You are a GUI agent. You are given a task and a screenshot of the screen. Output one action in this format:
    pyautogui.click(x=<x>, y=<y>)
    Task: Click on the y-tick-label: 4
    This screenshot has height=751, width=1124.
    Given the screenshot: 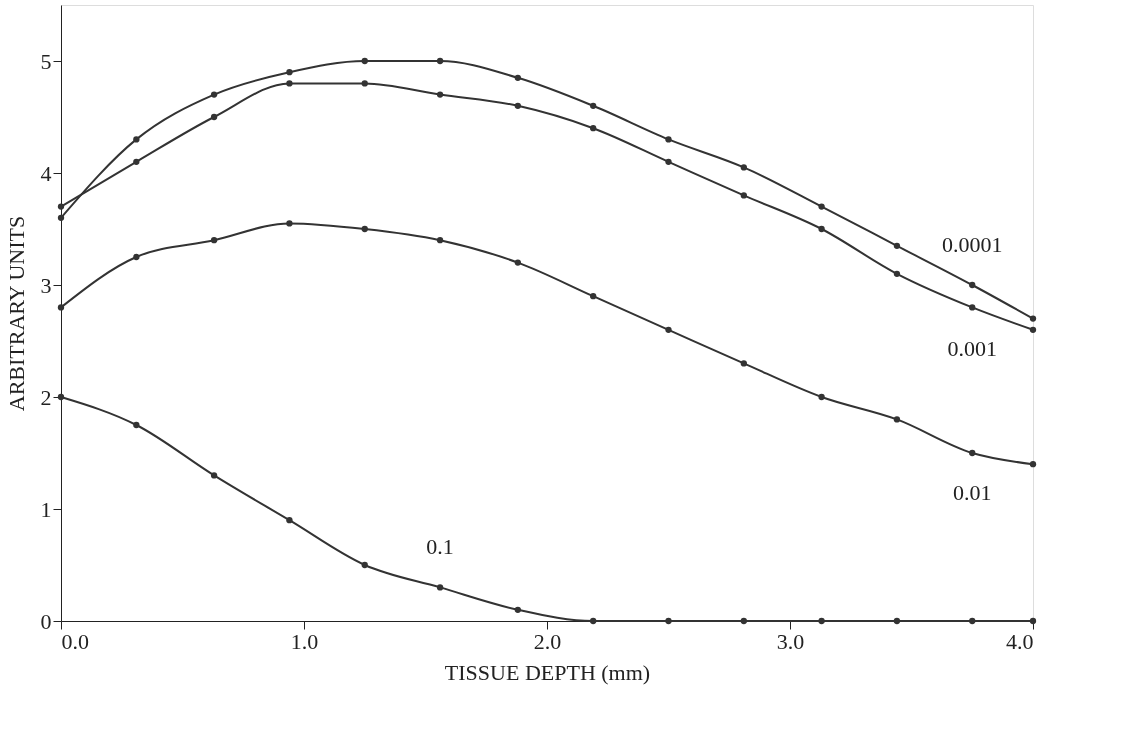 What is the action you would take?
    pyautogui.click(x=46, y=173)
    